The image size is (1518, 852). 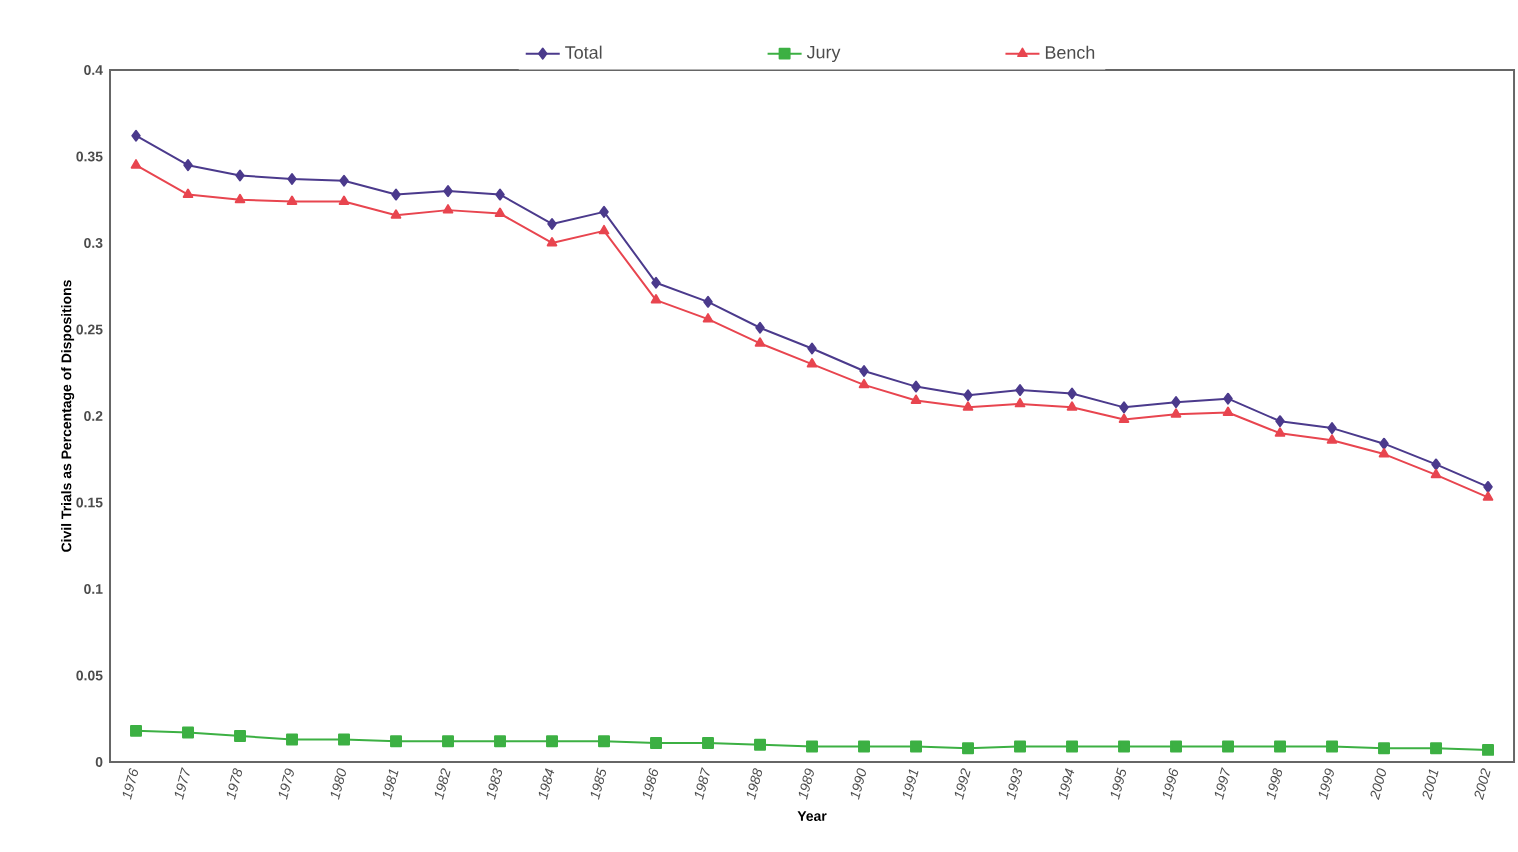 I want to click on legend-label: Jury, so click(x=823, y=54).